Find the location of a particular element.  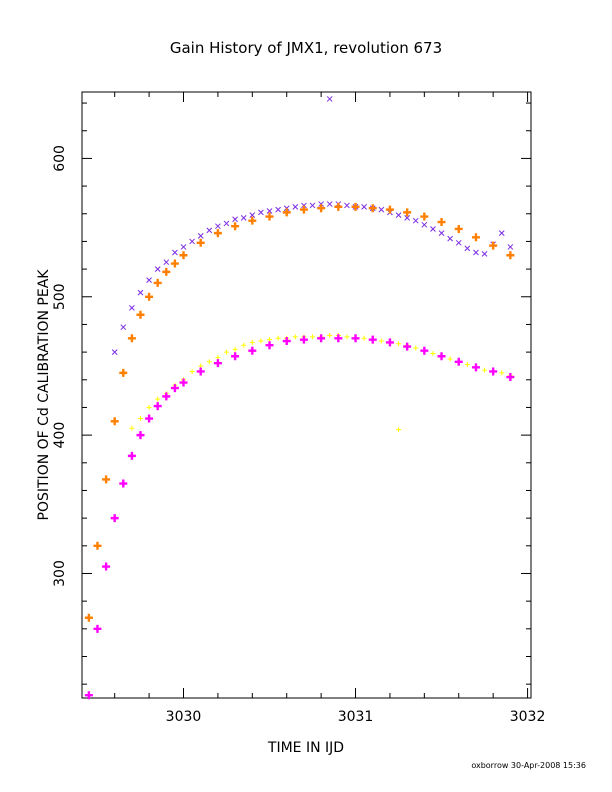

y-axis-label: POSITION OF Cd CALIBRATION PEAK is located at coordinates (44, 395).